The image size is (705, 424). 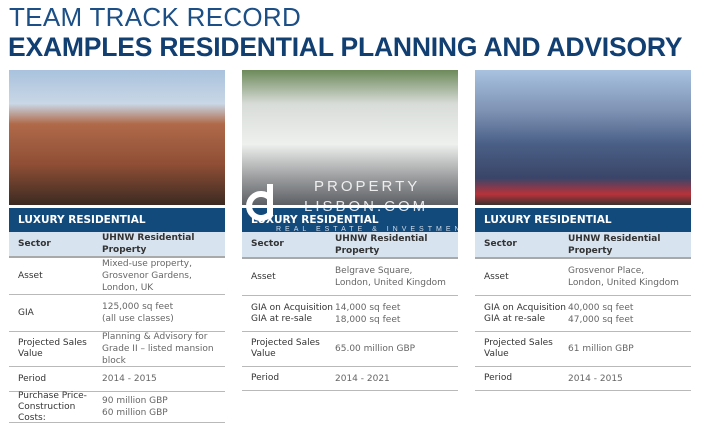 I want to click on table-row: GIA 125,000 sq feet (all use classes), so click(x=117, y=313).